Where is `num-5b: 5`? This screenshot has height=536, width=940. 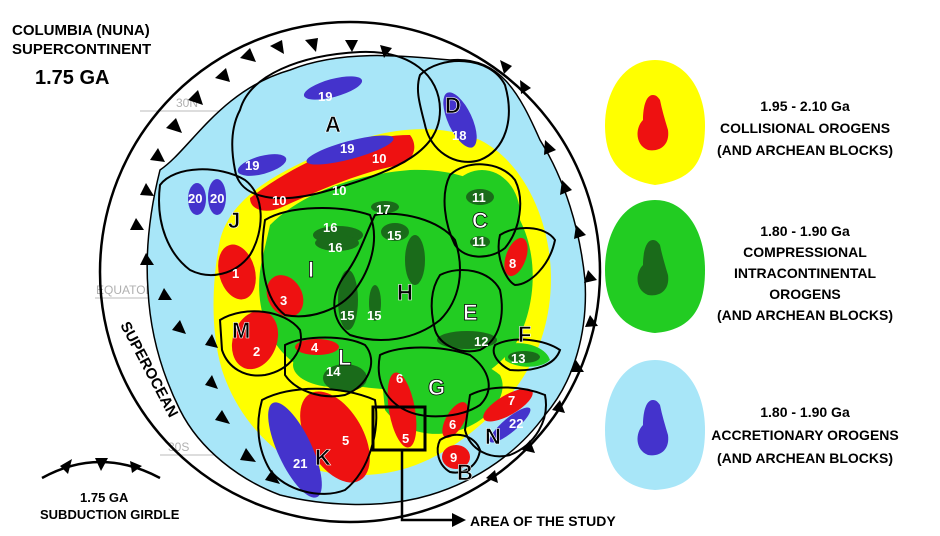 num-5b: 5 is located at coordinates (405, 438).